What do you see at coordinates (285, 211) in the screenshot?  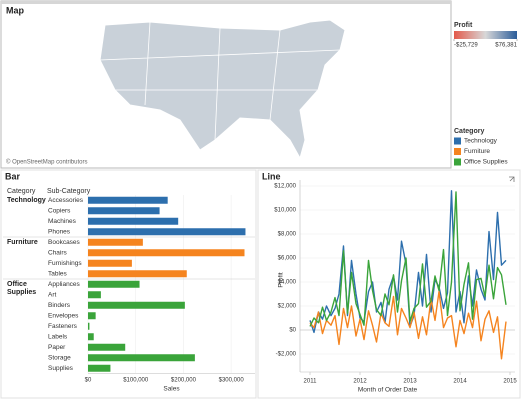 I see `y-tick-label: $10,000` at bounding box center [285, 211].